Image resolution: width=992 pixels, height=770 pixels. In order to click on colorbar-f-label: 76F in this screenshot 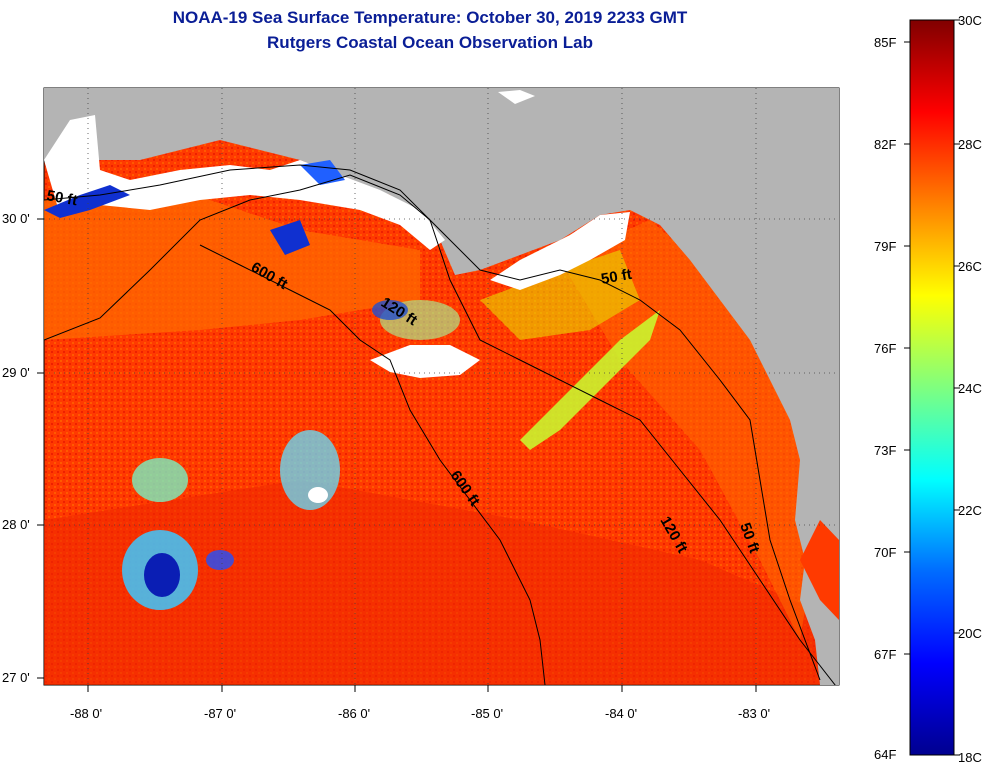, I will do `click(885, 348)`.